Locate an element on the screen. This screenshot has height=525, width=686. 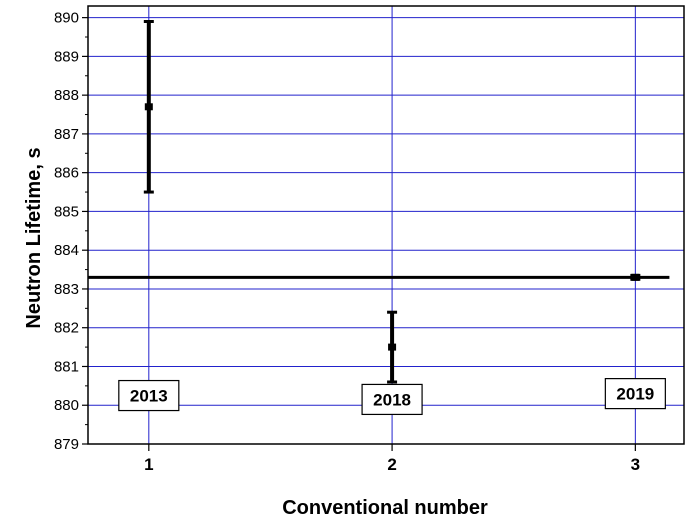
year-labels-layer: 2013 2018 2019 is located at coordinates (392, 397).